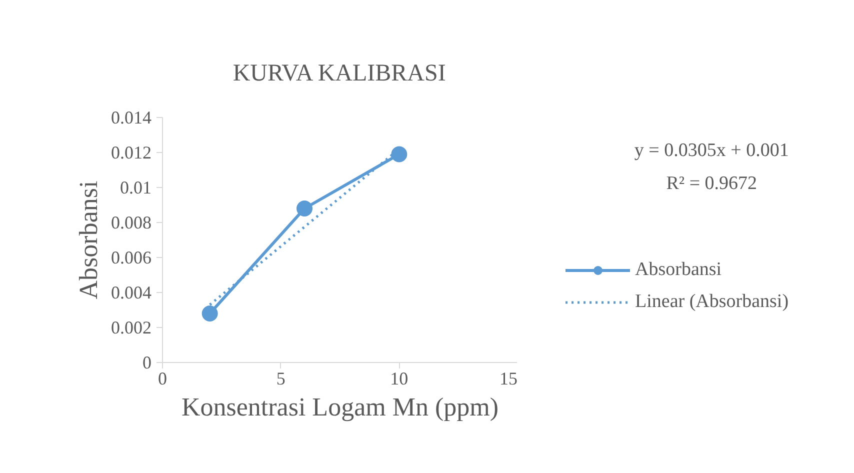 This screenshot has height=473, width=854. What do you see at coordinates (711, 151) in the screenshot?
I see `text: y = 0.0305x + 0.001` at bounding box center [711, 151].